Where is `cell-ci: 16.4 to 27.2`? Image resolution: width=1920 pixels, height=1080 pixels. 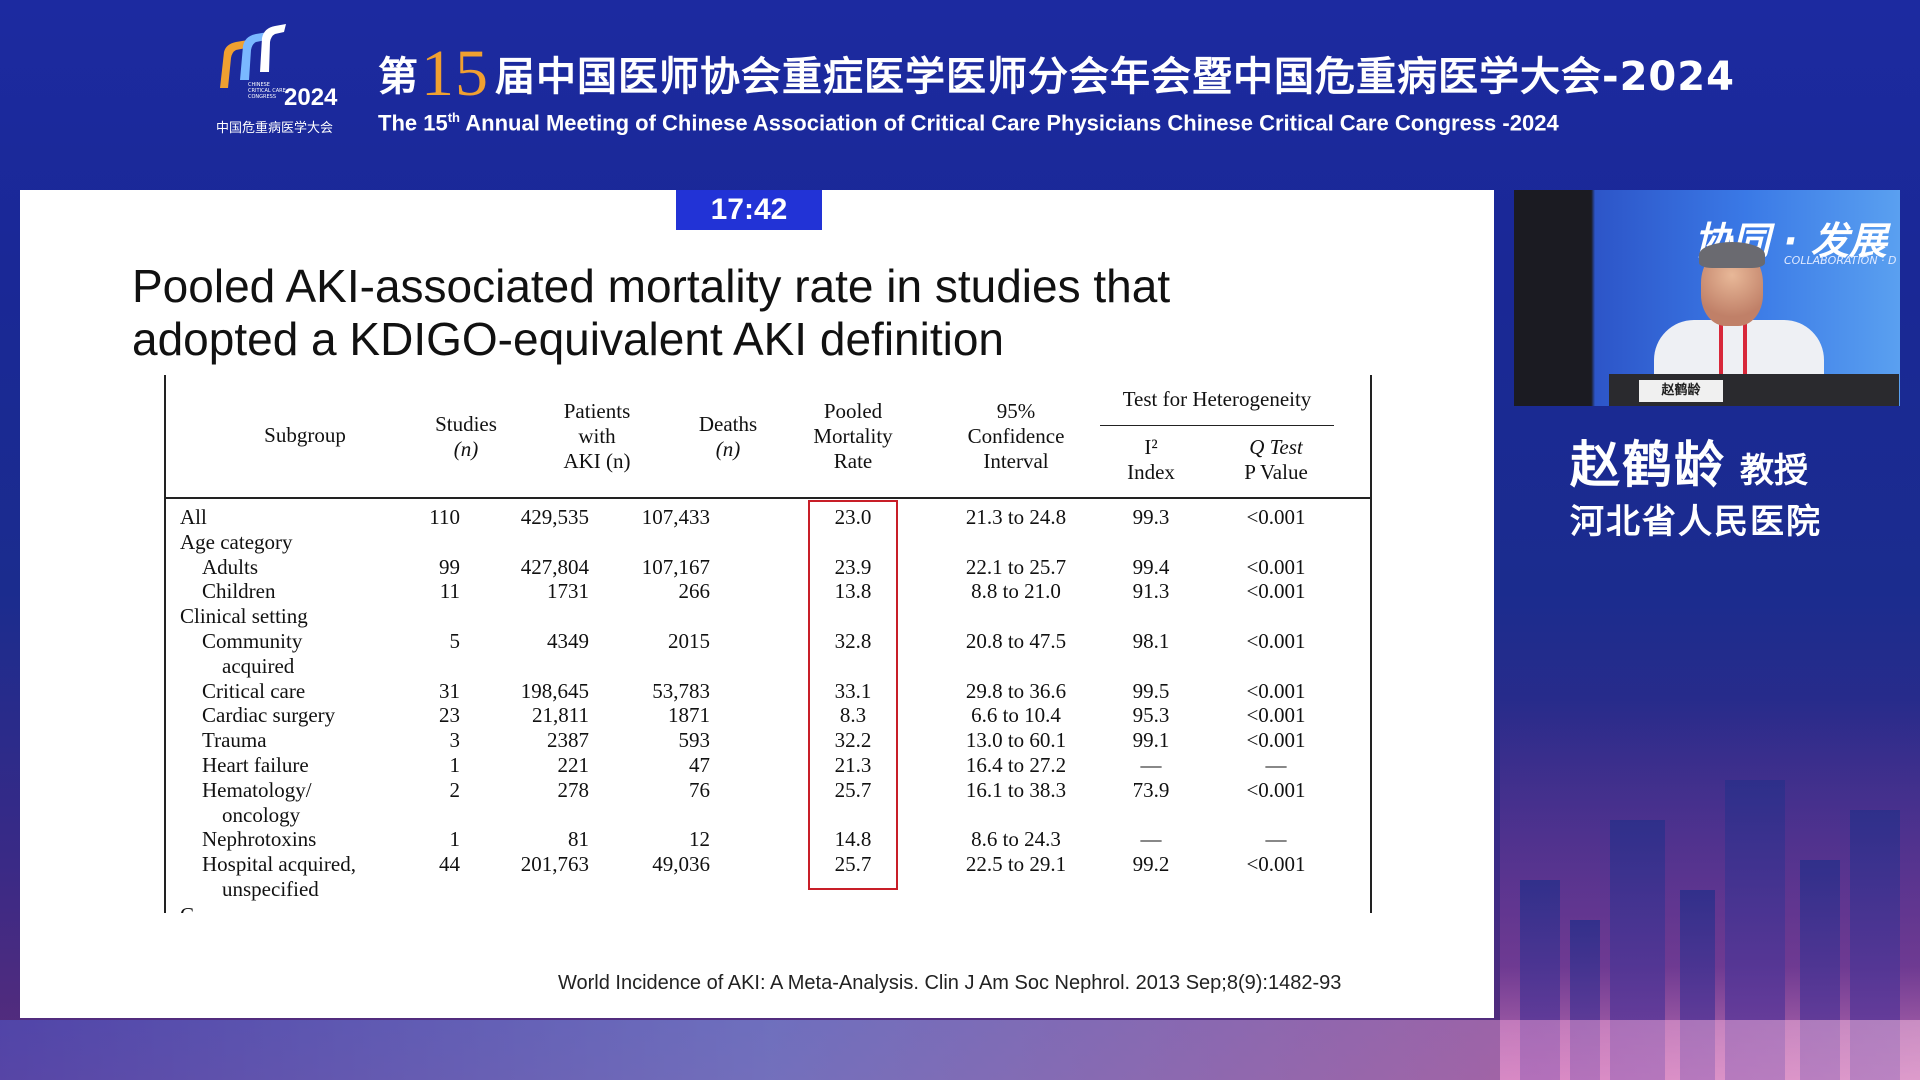
cell-ci: 16.4 to 27.2 is located at coordinates (1016, 765).